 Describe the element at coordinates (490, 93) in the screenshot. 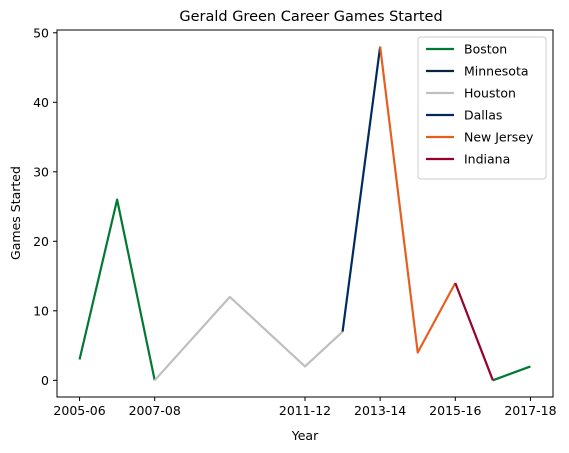

I see `legend-label-houston: Houston` at that location.